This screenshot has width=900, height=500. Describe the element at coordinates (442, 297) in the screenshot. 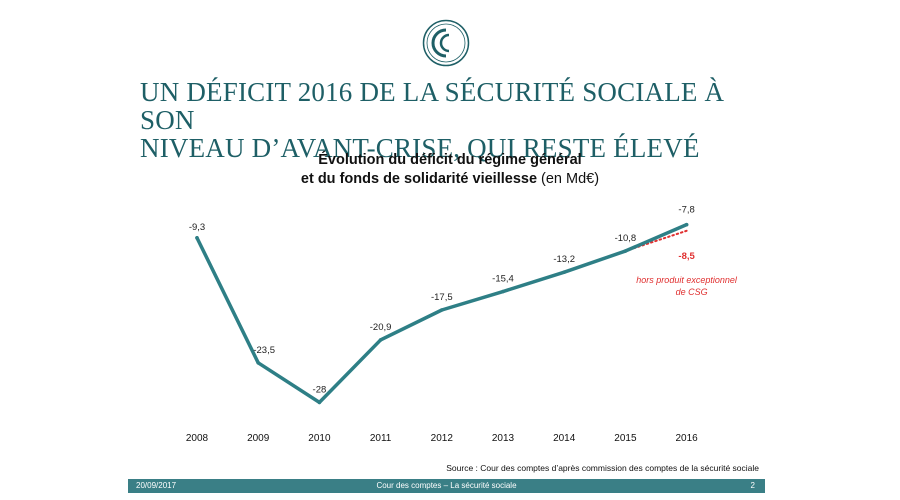

I see `data-label-2012: -17,5` at that location.